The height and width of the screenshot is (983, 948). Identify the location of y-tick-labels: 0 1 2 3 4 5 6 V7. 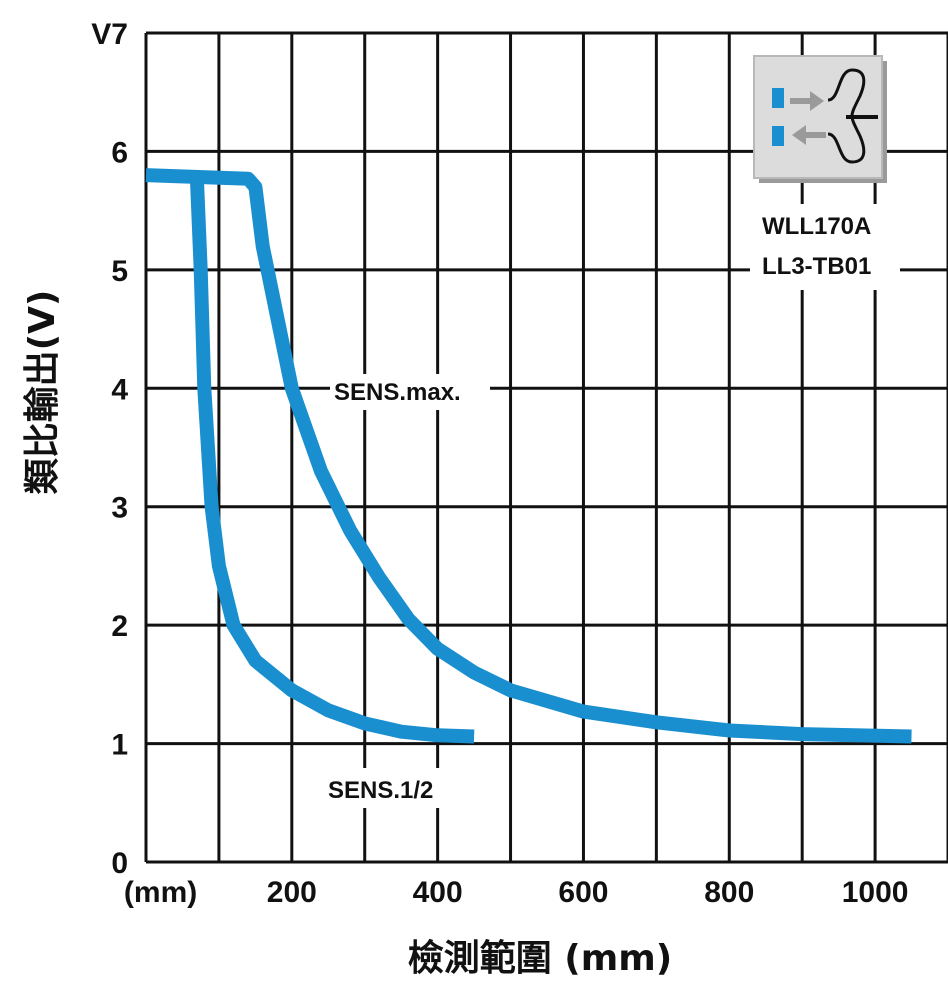
(109, 449).